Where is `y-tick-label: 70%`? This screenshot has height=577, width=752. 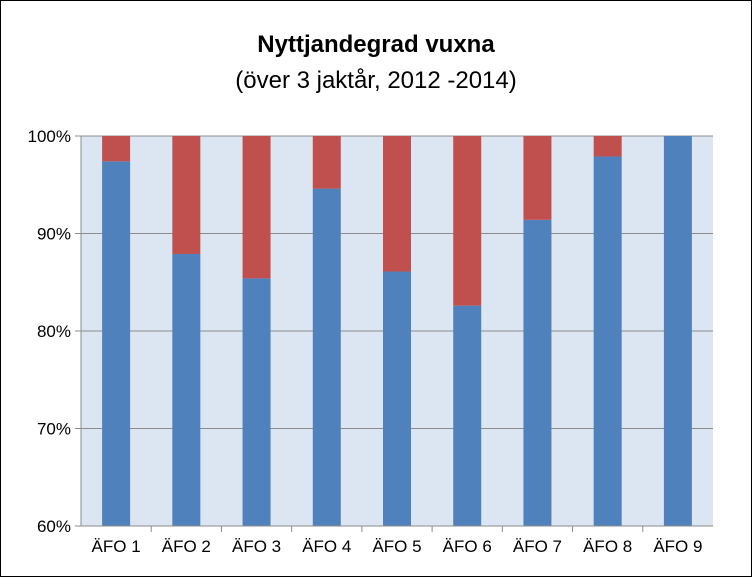 y-tick-label: 70% is located at coordinates (54, 429).